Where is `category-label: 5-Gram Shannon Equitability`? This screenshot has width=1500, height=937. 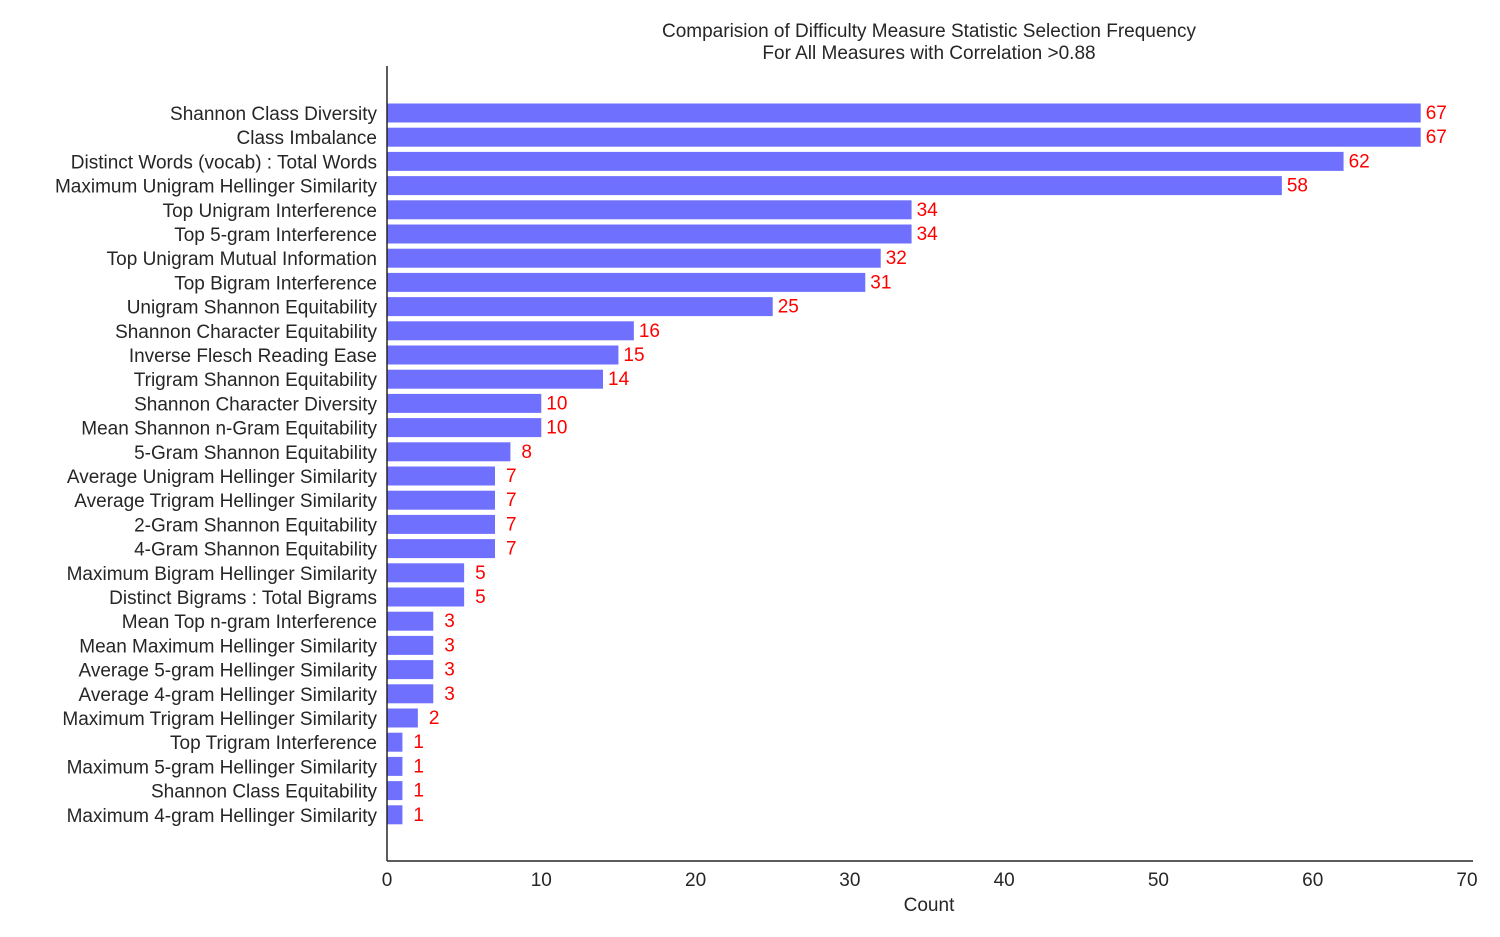
category-label: 5-Gram Shannon Equitability is located at coordinates (255, 453).